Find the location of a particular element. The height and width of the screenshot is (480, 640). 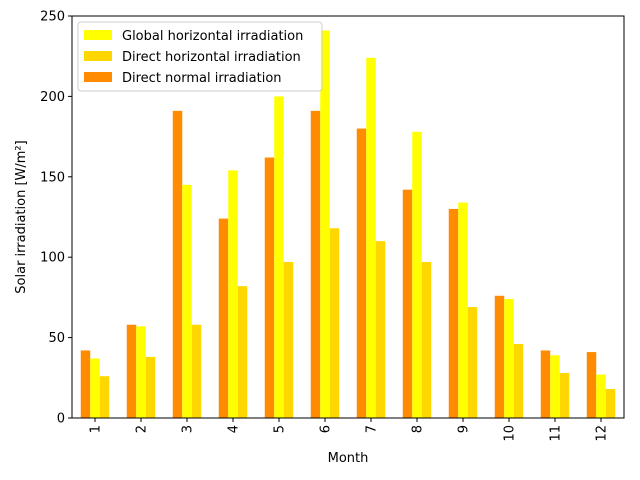

y-tick-label: 250 is located at coordinates (52, 17).